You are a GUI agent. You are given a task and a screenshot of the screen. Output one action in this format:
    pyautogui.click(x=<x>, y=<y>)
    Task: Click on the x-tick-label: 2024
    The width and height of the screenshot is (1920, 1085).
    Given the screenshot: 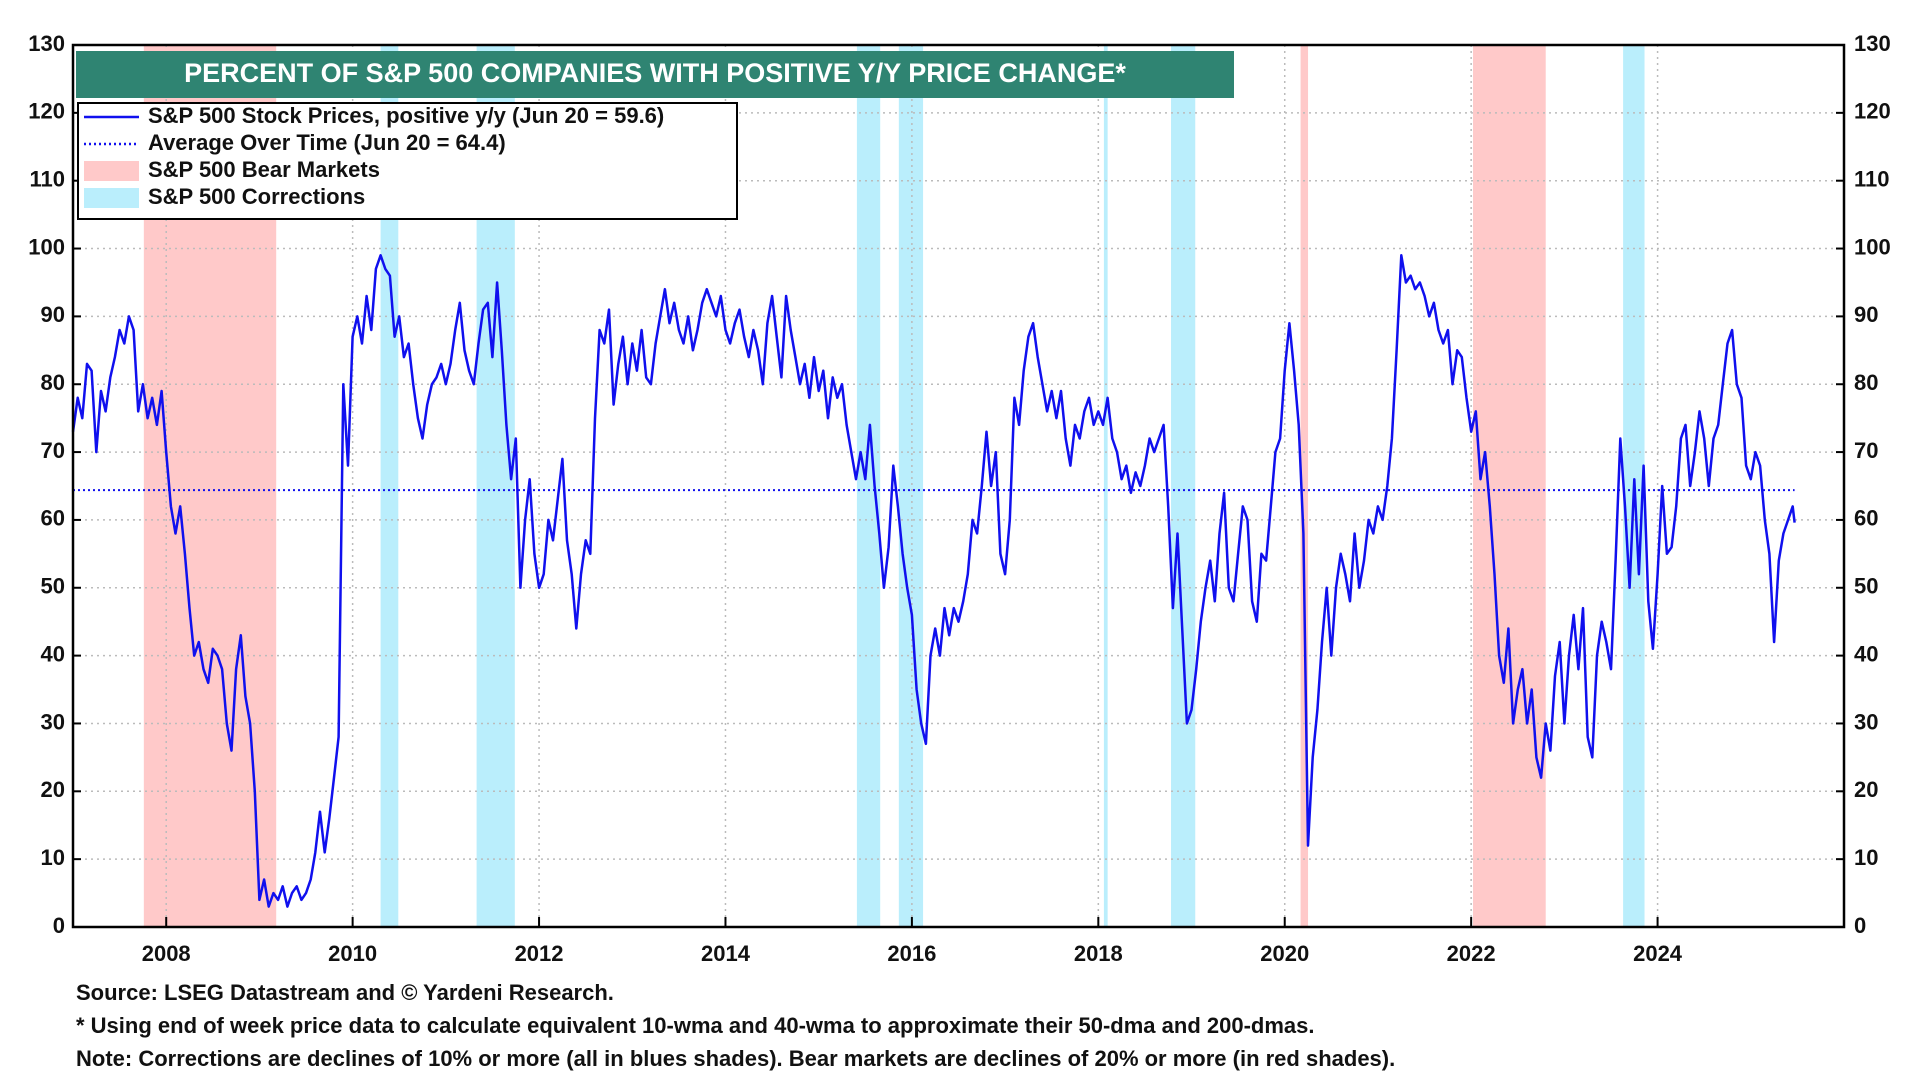 What is the action you would take?
    pyautogui.click(x=1658, y=953)
    